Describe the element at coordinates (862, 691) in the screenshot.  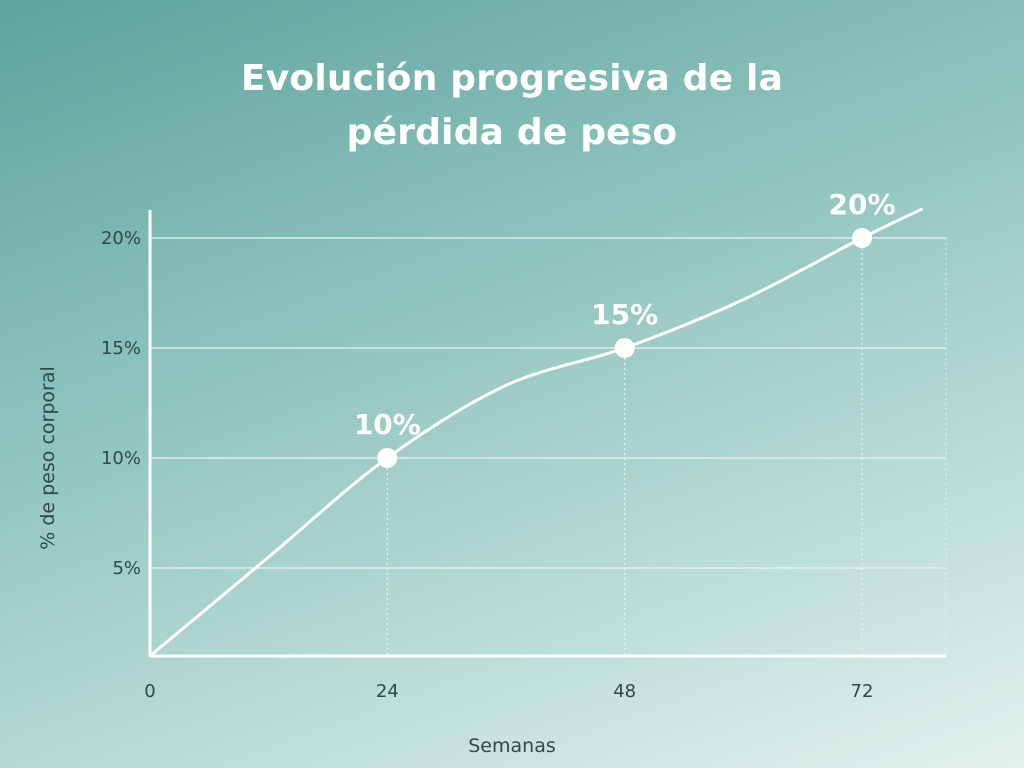
I see `x-tick-label: 72` at that location.